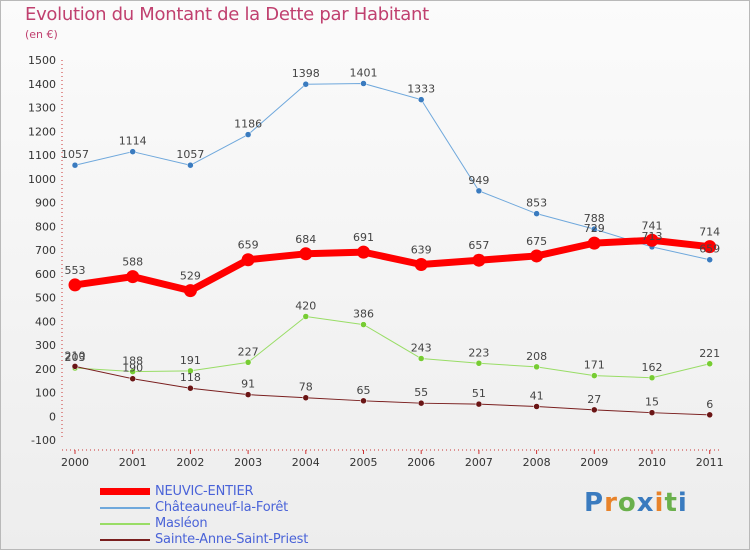 This screenshot has width=750, height=550. I want to click on data-label: 91, so click(248, 384).